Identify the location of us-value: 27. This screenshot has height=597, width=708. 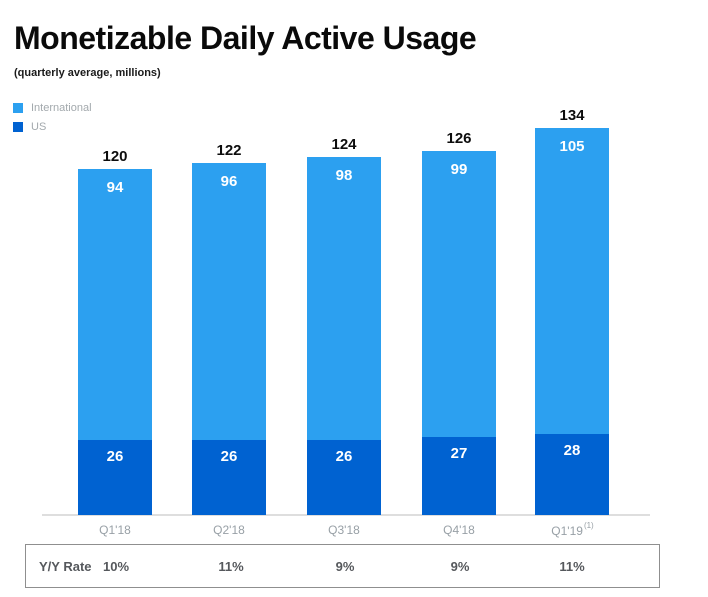
(459, 453).